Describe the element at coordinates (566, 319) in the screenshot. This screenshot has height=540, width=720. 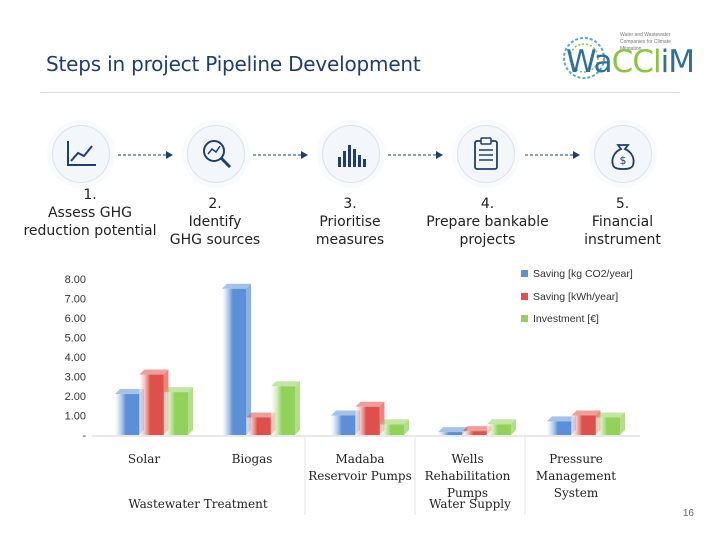
I see `legend-label: Investment [€]` at that location.